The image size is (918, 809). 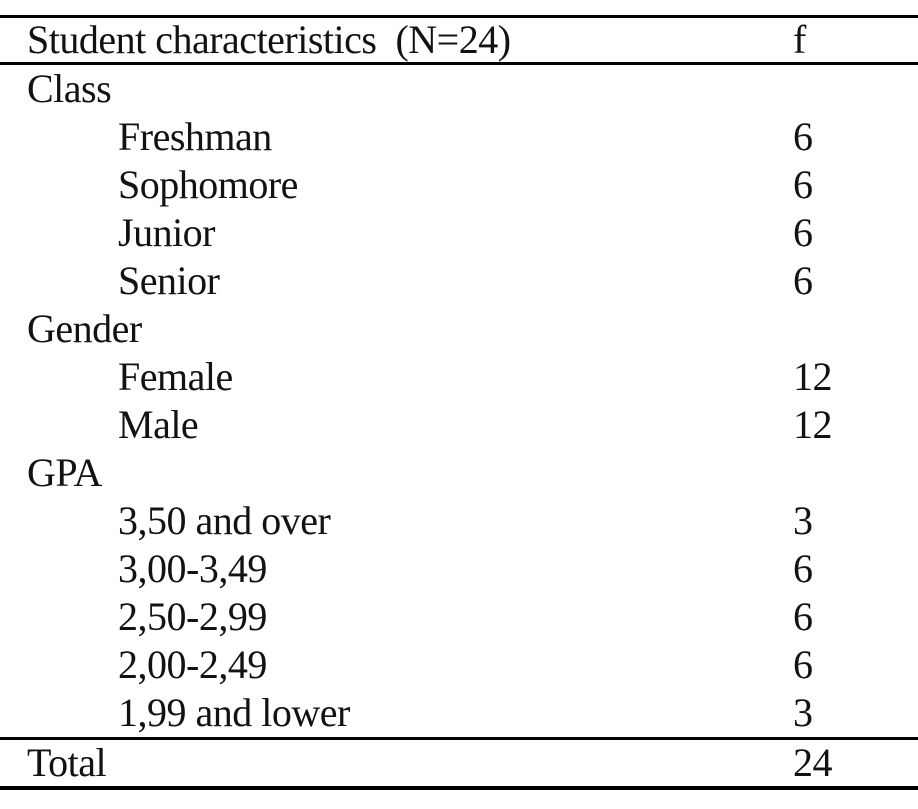 What do you see at coordinates (158, 424) in the screenshot?
I see `row-label: Male` at bounding box center [158, 424].